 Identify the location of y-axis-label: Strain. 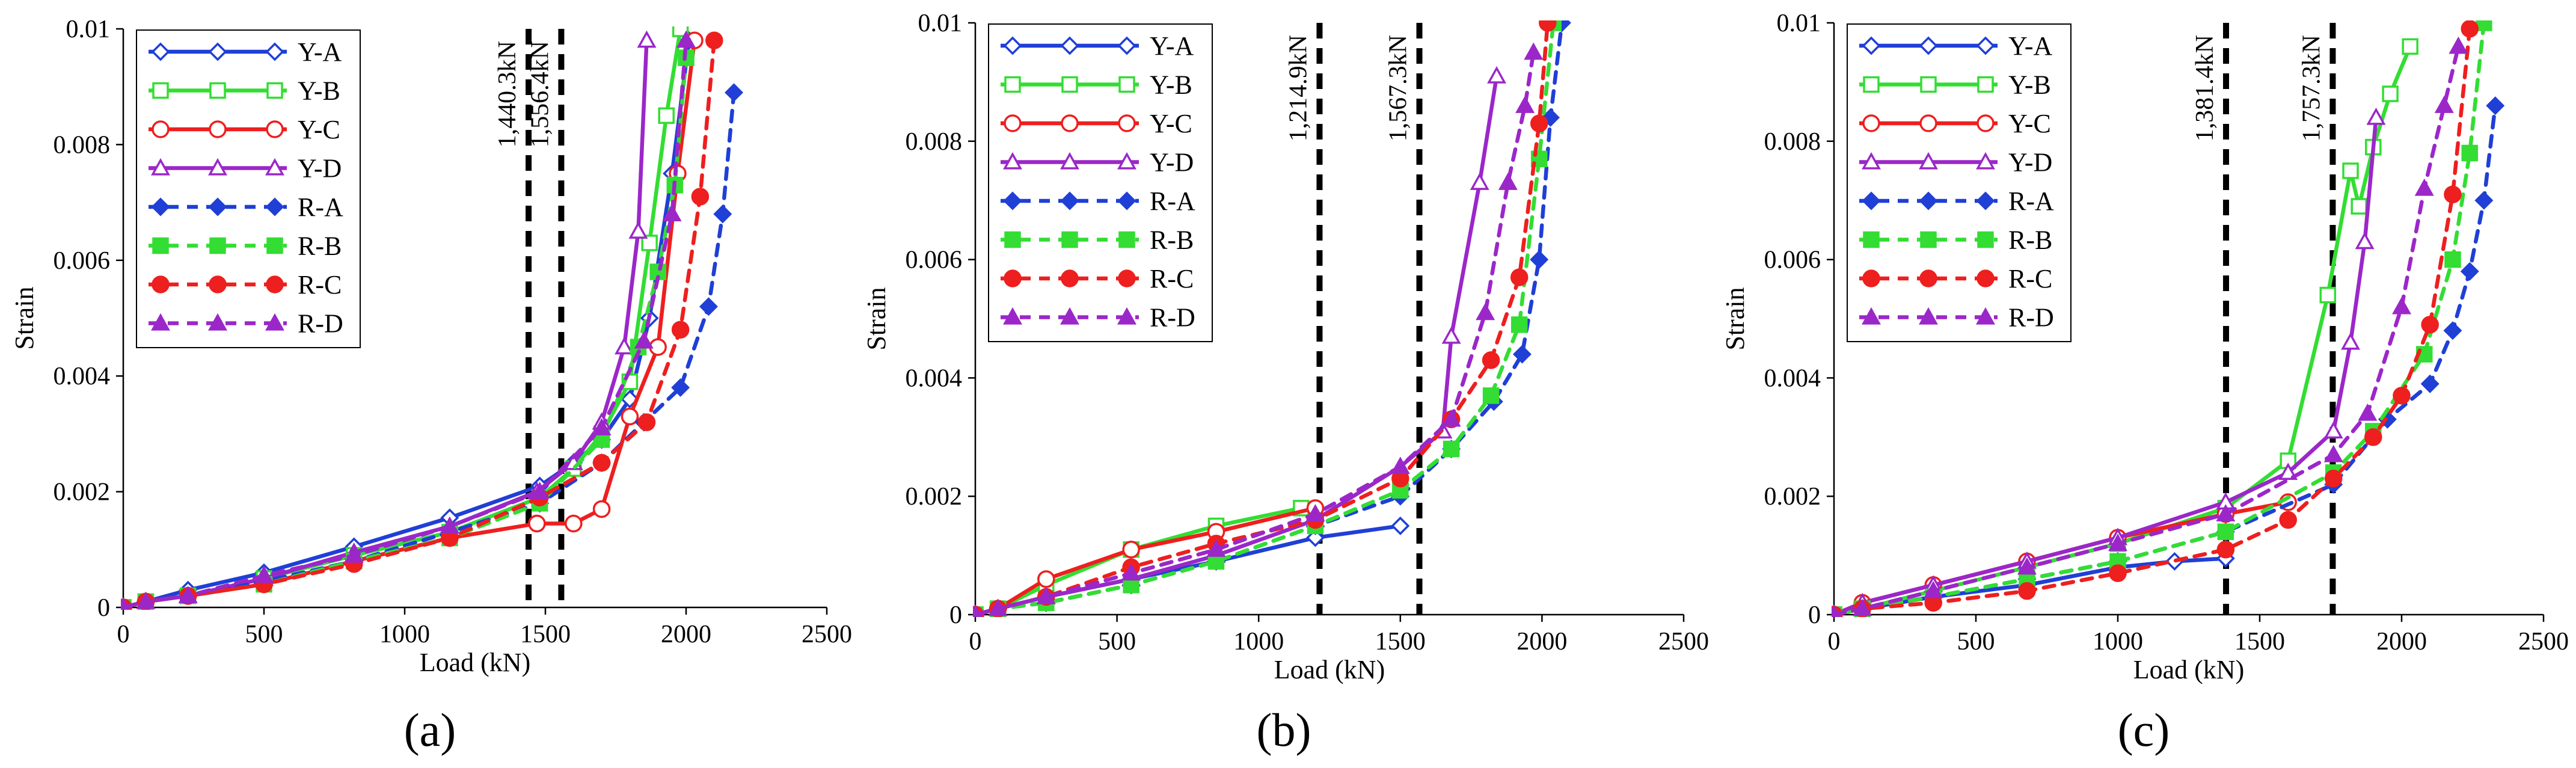
(876, 319).